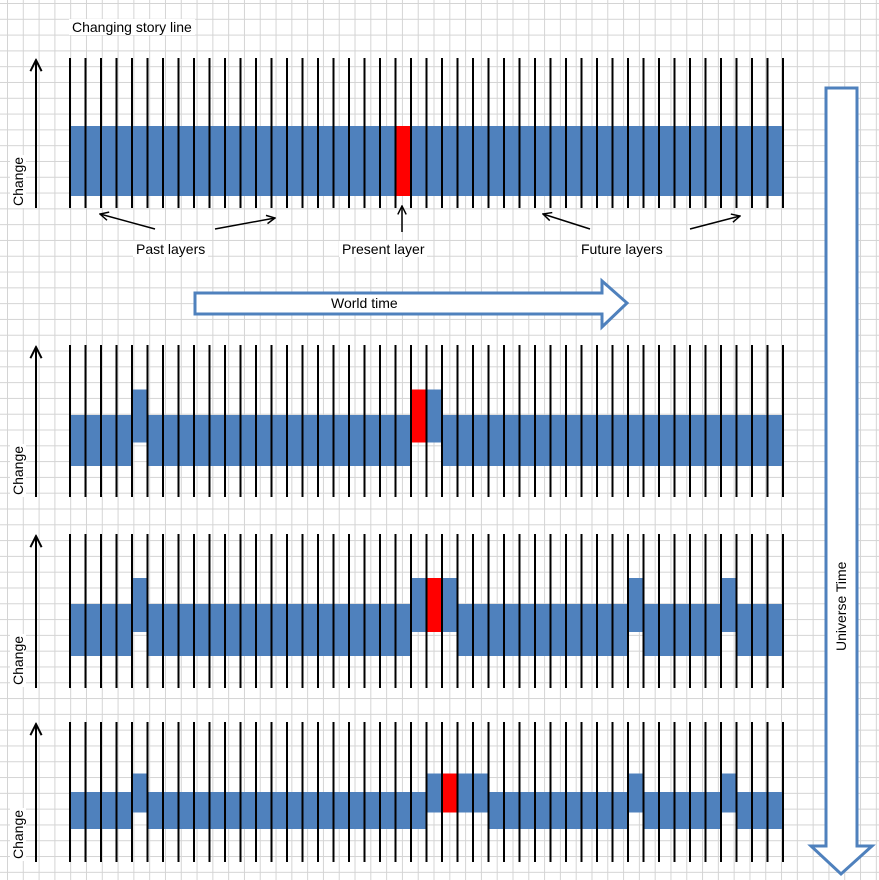 The width and height of the screenshot is (879, 880). What do you see at coordinates (841, 481) in the screenshot?
I see `universe-time-arrow` at bounding box center [841, 481].